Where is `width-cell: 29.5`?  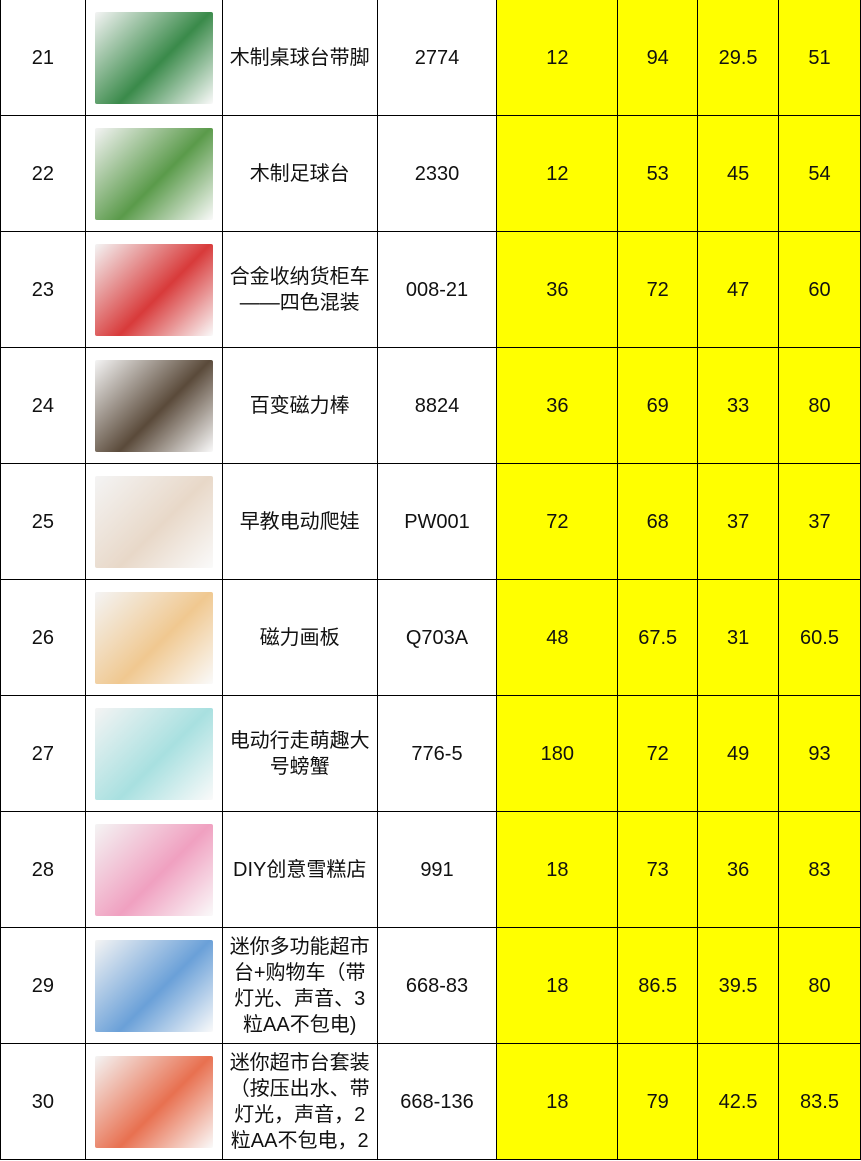
width-cell: 29.5 is located at coordinates (738, 58).